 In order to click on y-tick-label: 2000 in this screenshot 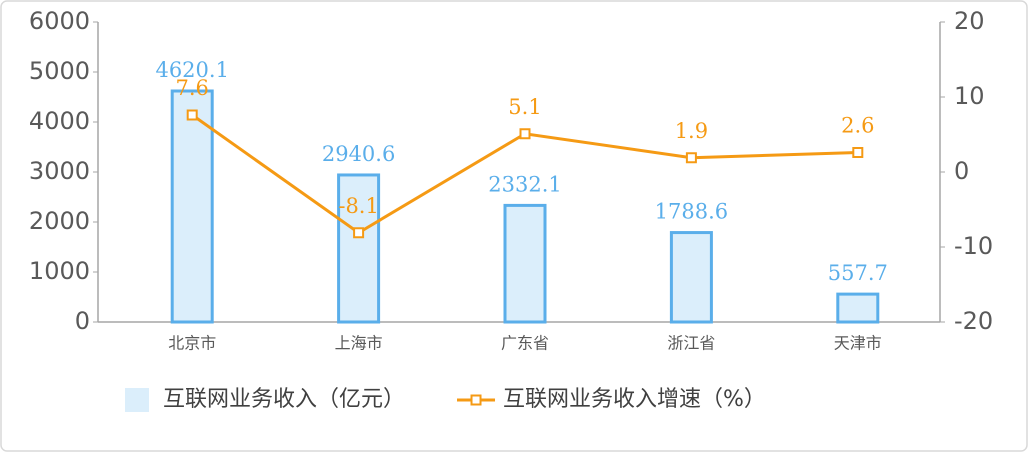, I will do `click(59, 221)`.